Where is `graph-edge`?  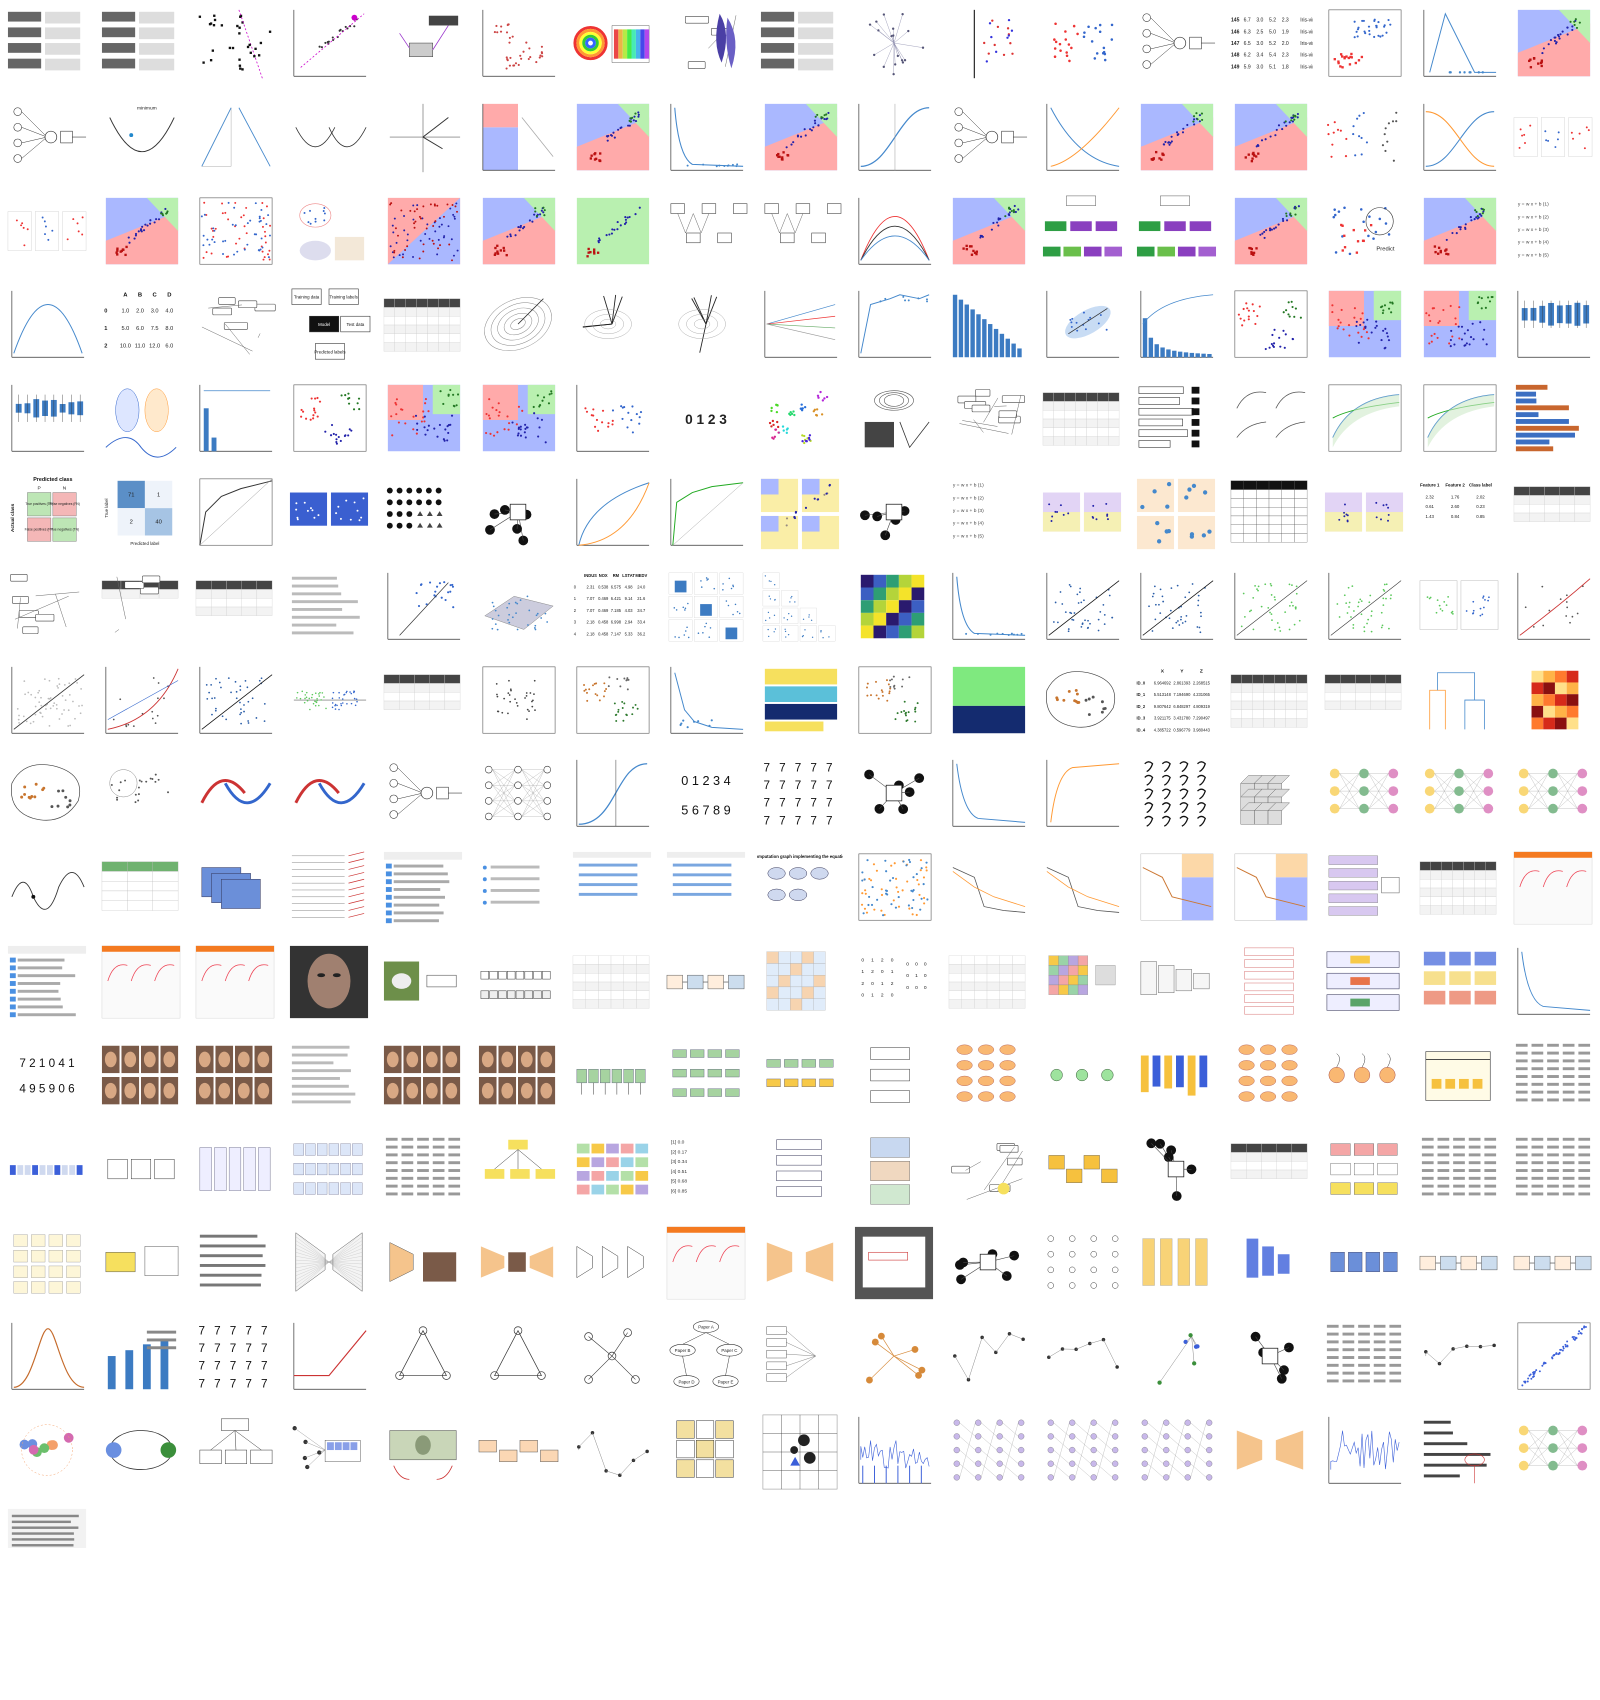
graph-edge is located at coordinates (881, 1368).